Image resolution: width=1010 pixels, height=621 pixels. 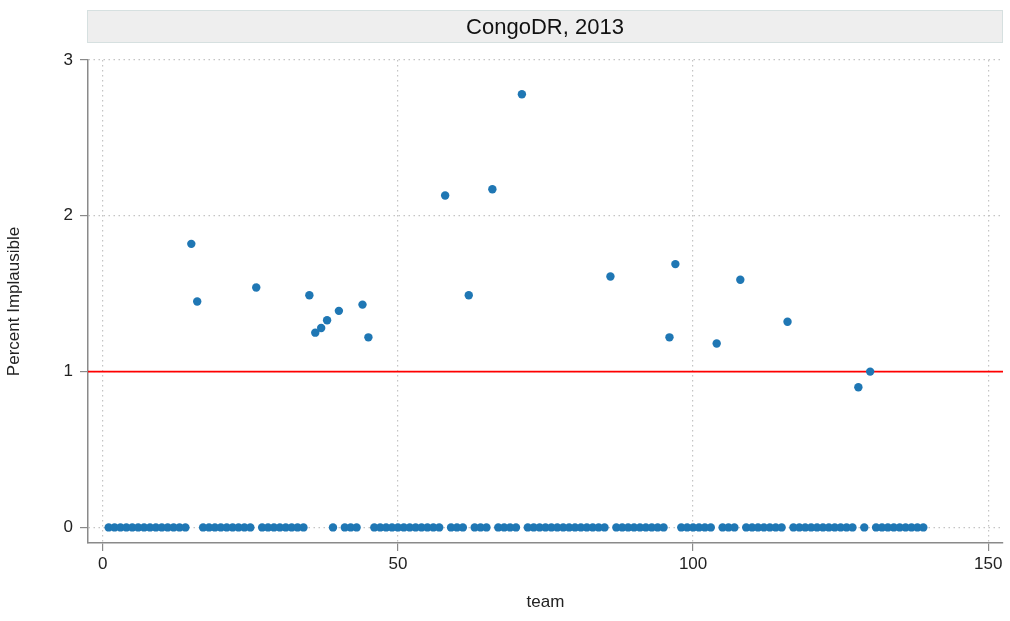 I want to click on y-axis-title: Percent Implausible, so click(x=13, y=301).